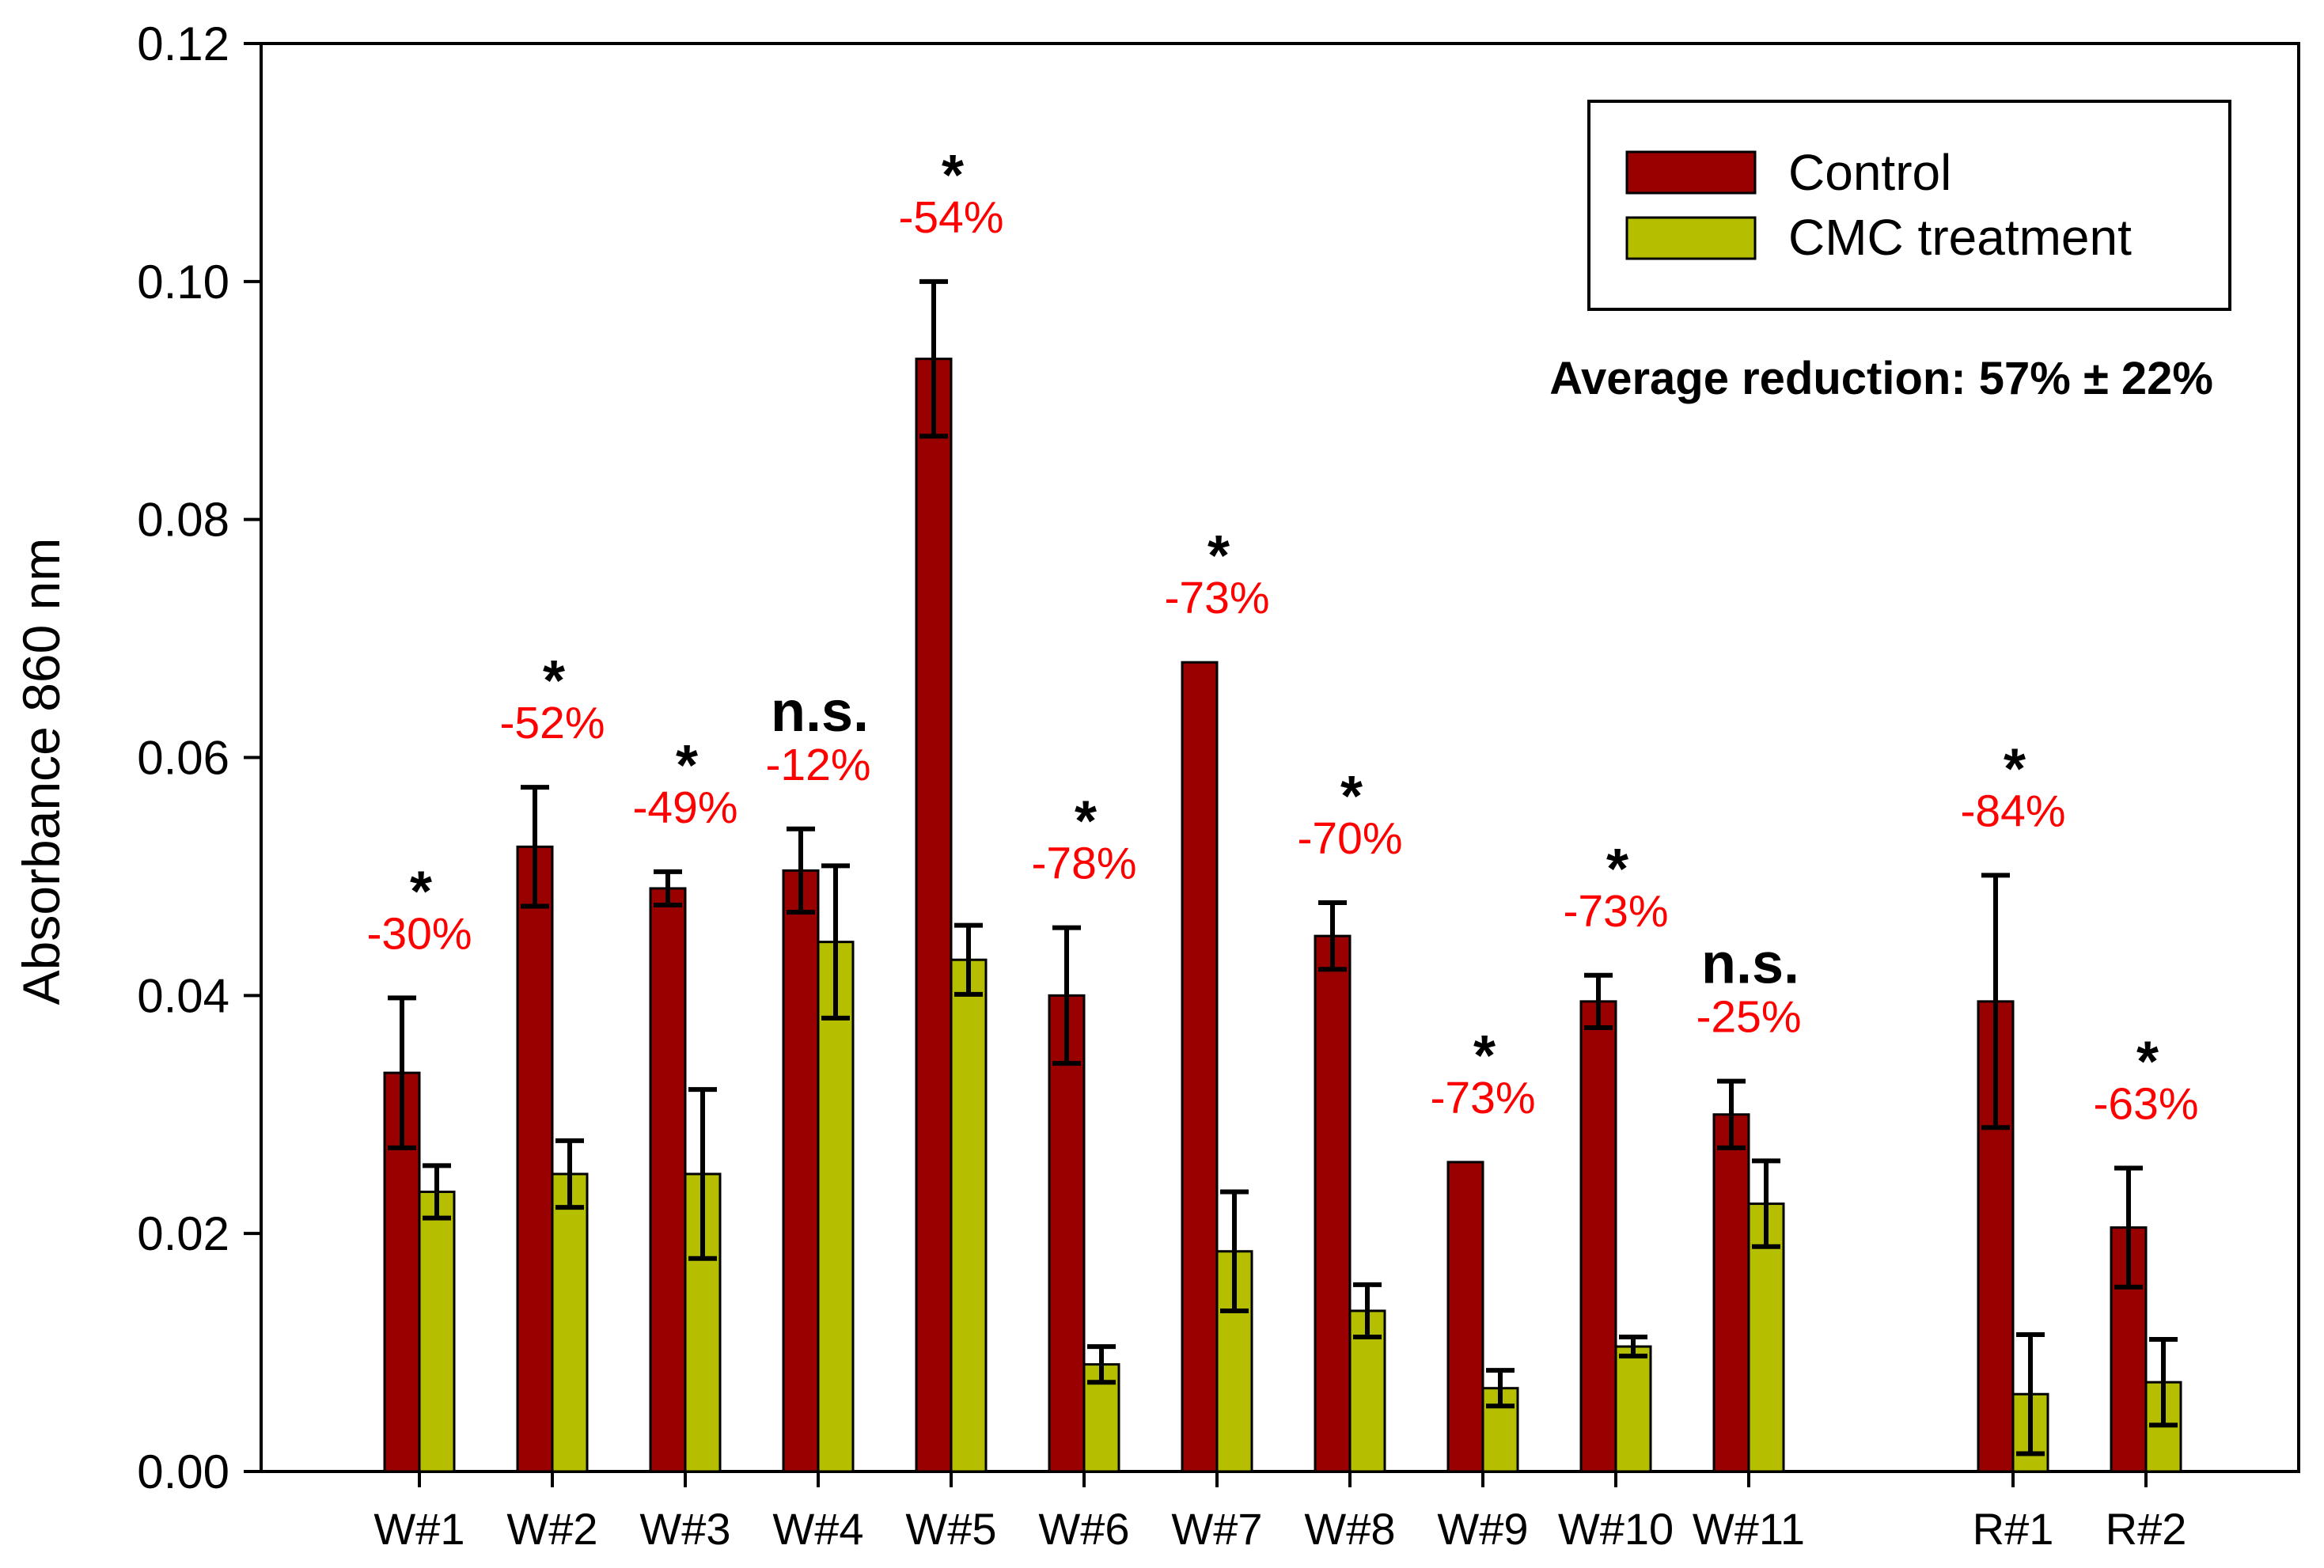 The image size is (2324, 1568). What do you see at coordinates (1616, 1529) in the screenshot?
I see `x-tick-label: W#10` at bounding box center [1616, 1529].